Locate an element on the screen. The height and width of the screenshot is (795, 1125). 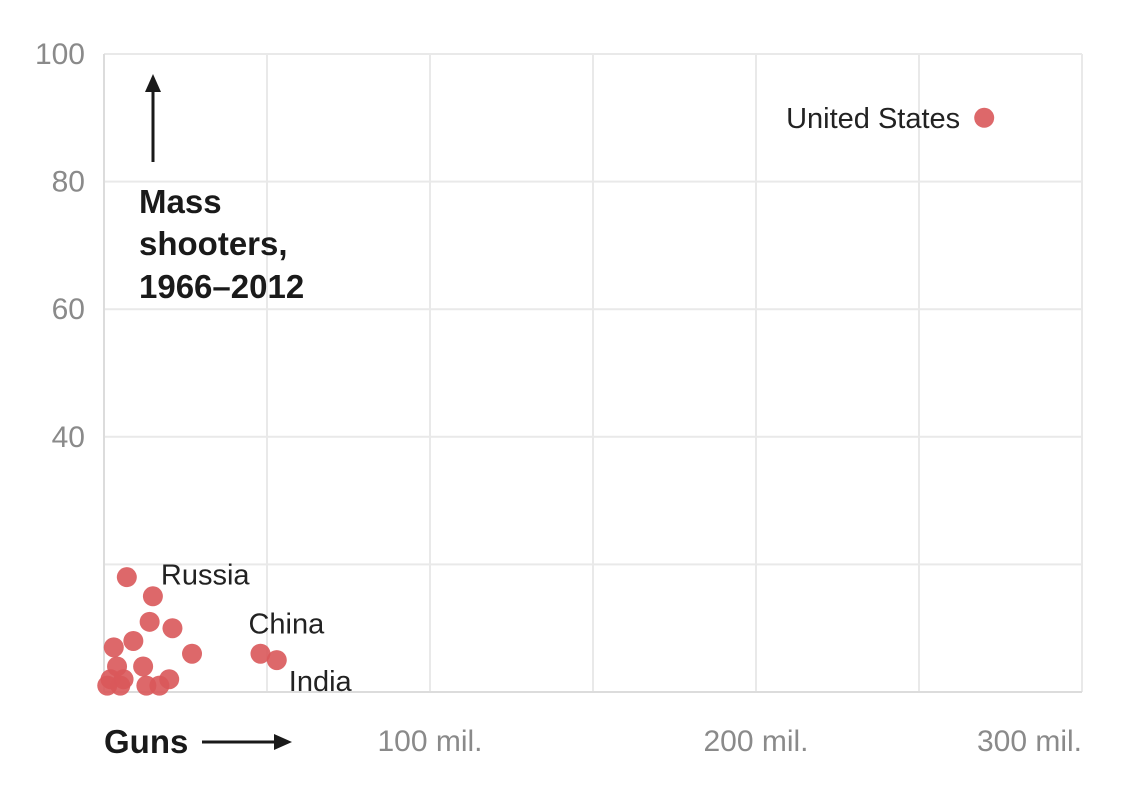
x-tick-label: 300 mil. is located at coordinates (1029, 741).